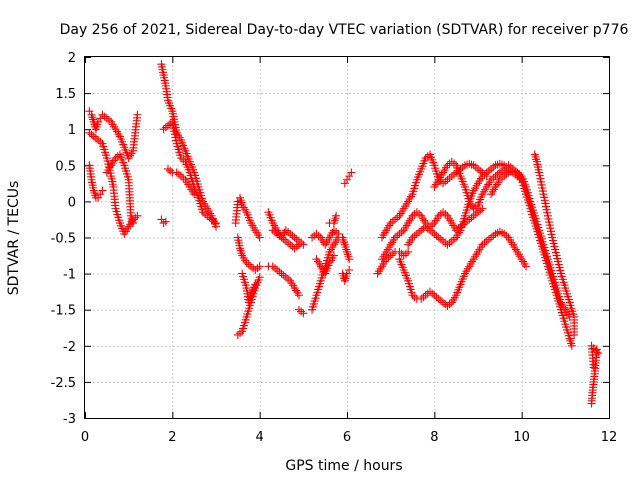  What do you see at coordinates (72, 58) in the screenshot?
I see `y-tick-label: 2` at bounding box center [72, 58].